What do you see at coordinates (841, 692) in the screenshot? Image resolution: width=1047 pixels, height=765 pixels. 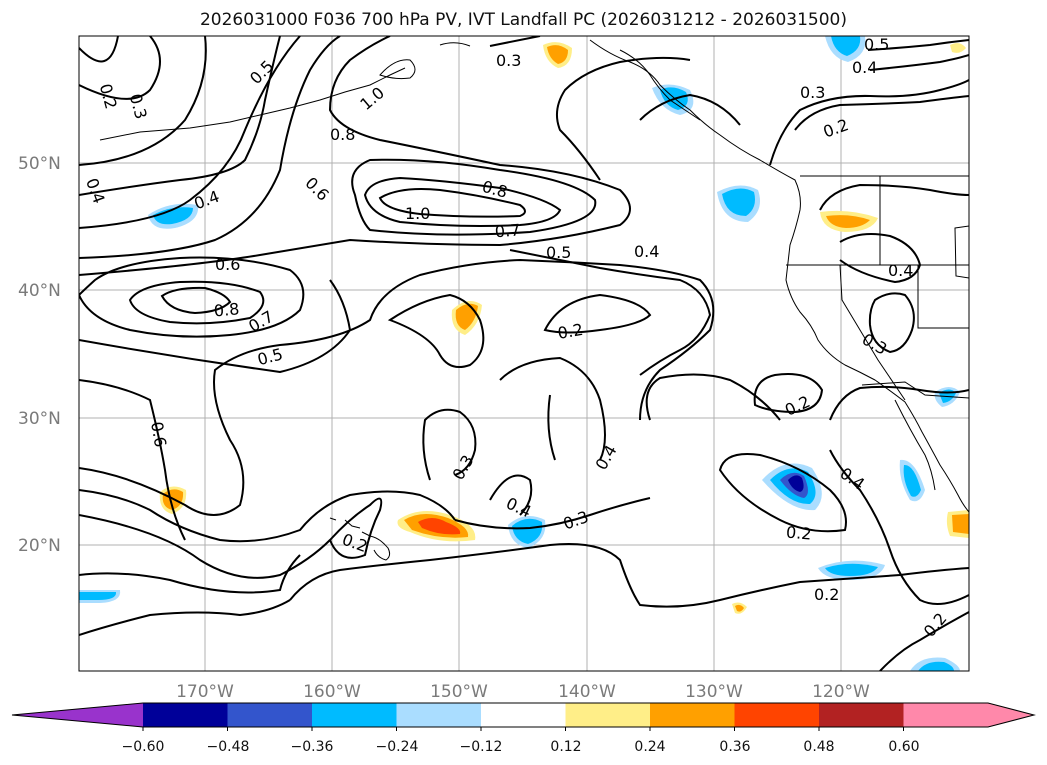 I see `lon-label: 120°W` at bounding box center [841, 692].